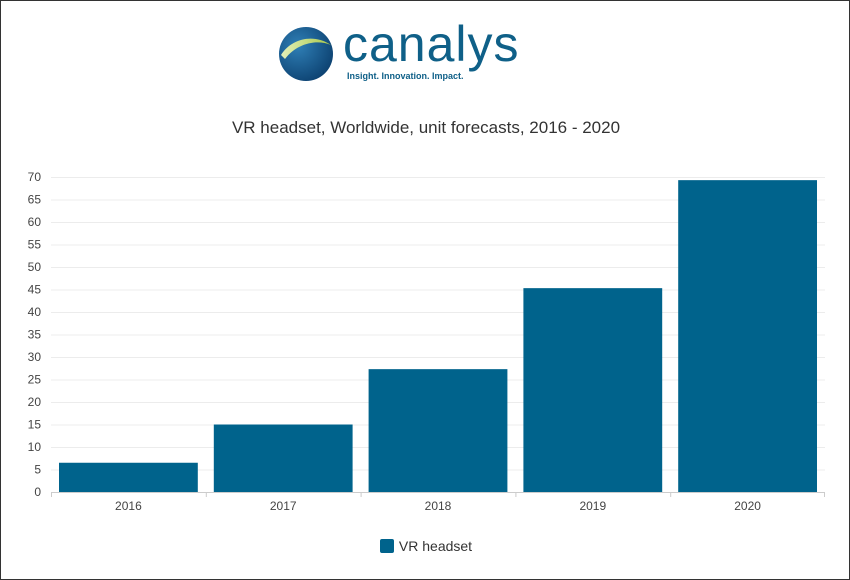 This screenshot has height=580, width=850. Describe the element at coordinates (438, 506) in the screenshot. I see `x-tick-label: 2018` at that location.